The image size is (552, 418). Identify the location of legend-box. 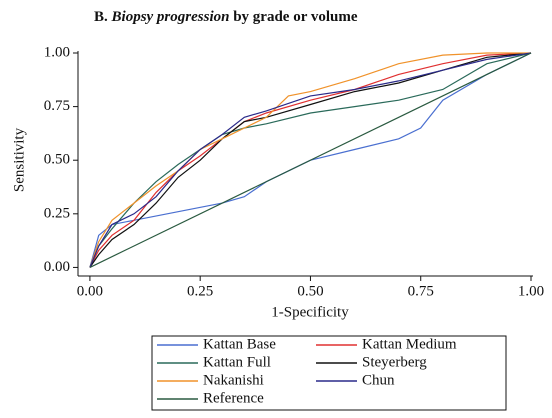
(329, 373).